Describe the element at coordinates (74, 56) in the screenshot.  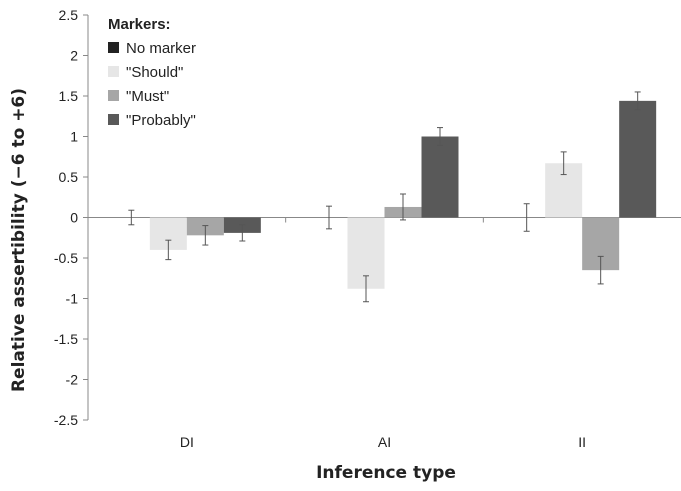
I see `y-tick-label: 2` at that location.